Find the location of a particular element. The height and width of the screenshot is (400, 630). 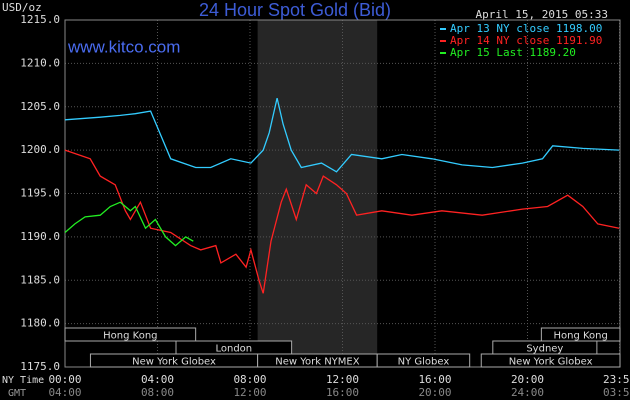

legend-label: Apr 13 NY close 1198.00 is located at coordinates (526, 28).